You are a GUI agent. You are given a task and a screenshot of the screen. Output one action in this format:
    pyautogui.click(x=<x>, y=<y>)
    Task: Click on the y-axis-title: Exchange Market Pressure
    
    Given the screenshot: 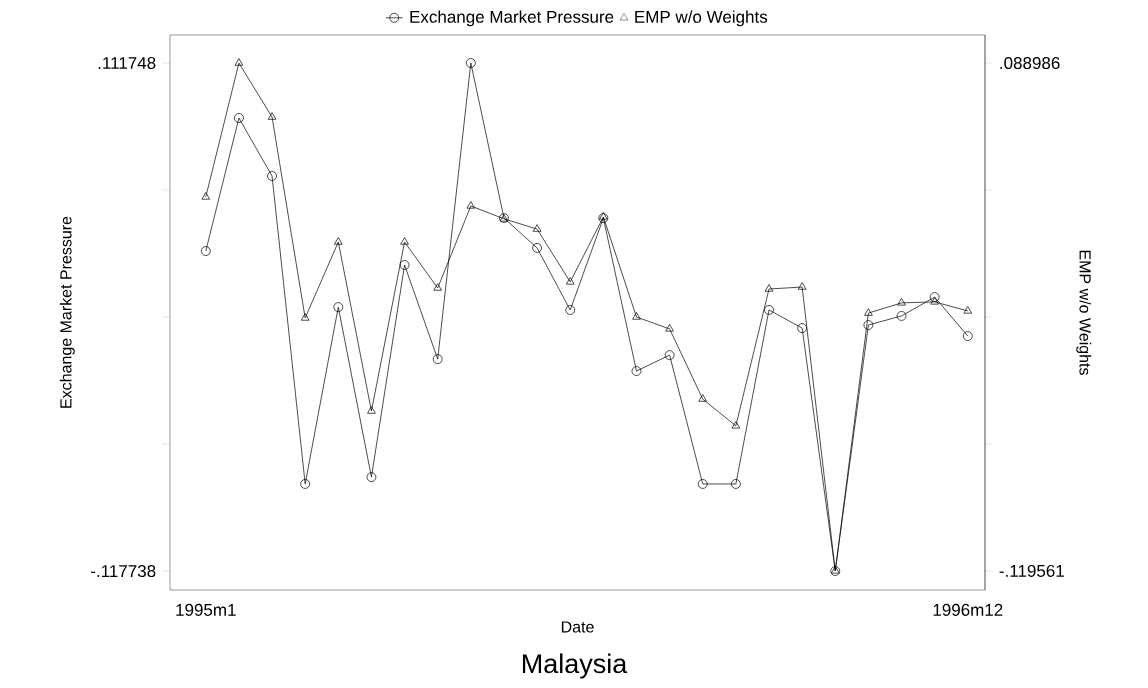 What is the action you would take?
    pyautogui.click(x=67, y=312)
    